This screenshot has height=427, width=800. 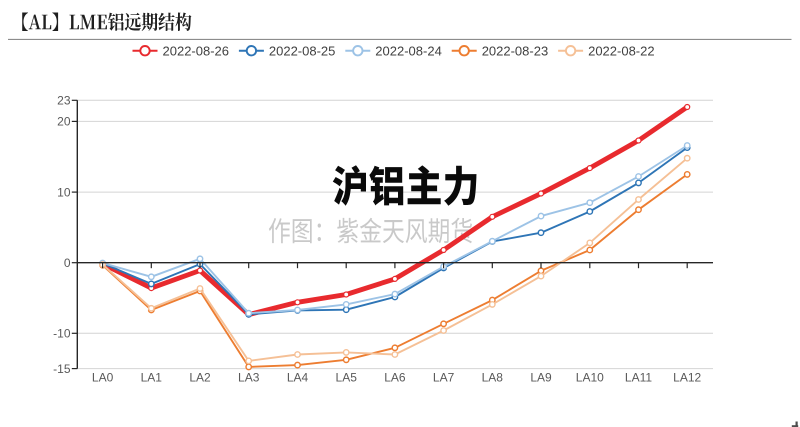 I want to click on svg-text: LA11, so click(x=638, y=378).